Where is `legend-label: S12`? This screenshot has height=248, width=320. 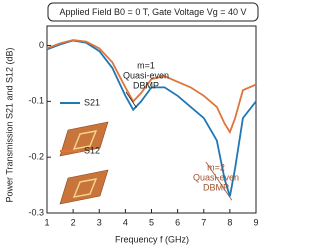 legend-label: S12 is located at coordinates (92, 150).